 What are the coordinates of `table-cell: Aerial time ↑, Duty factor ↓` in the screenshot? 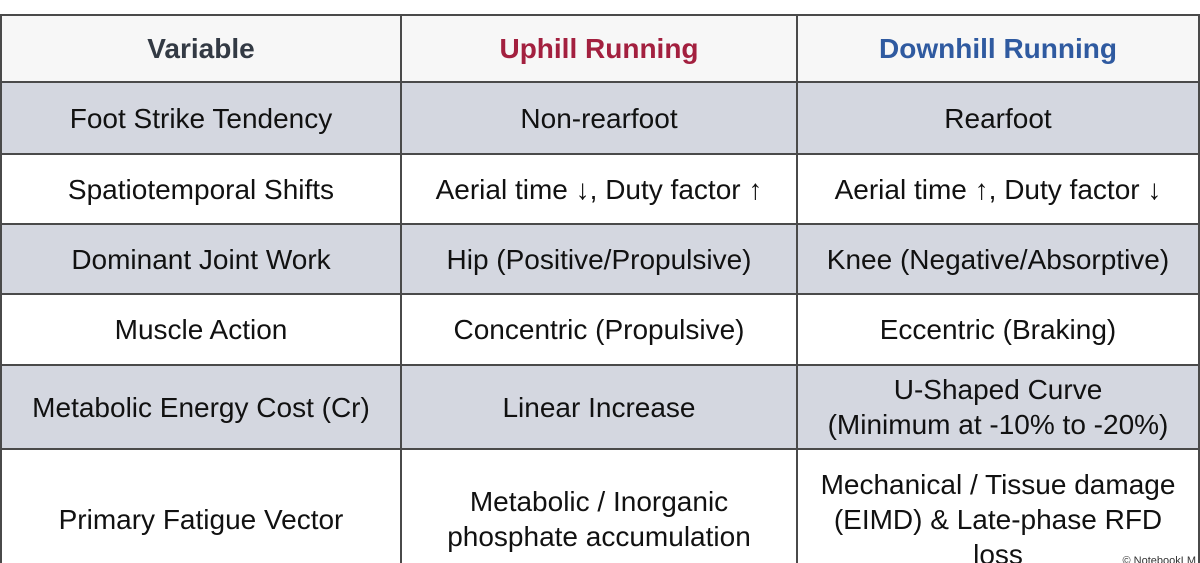 It's located at (999, 190).